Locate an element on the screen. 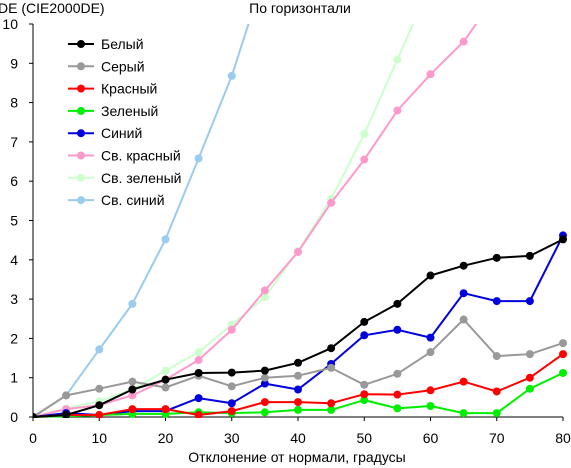  x-tick-label: 30 is located at coordinates (232, 438).